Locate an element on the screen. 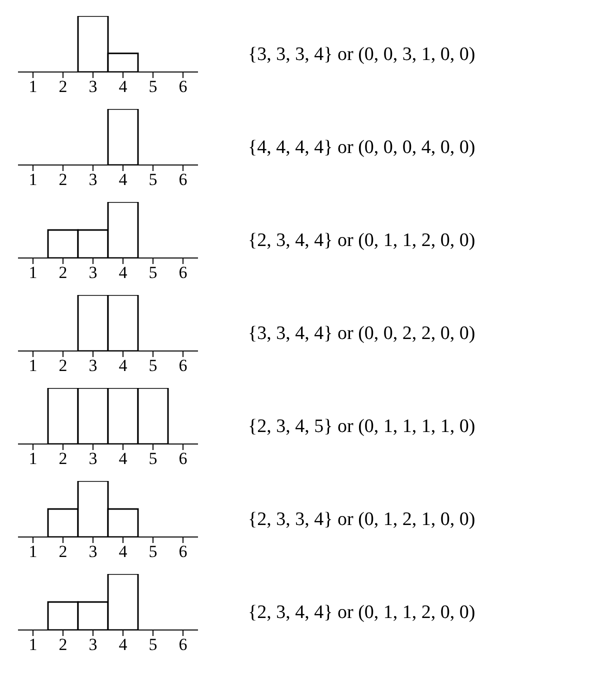  text: {2, 3, 3, 4} or (0, 1, 2, 1, 0, 0) is located at coordinates (362, 519).